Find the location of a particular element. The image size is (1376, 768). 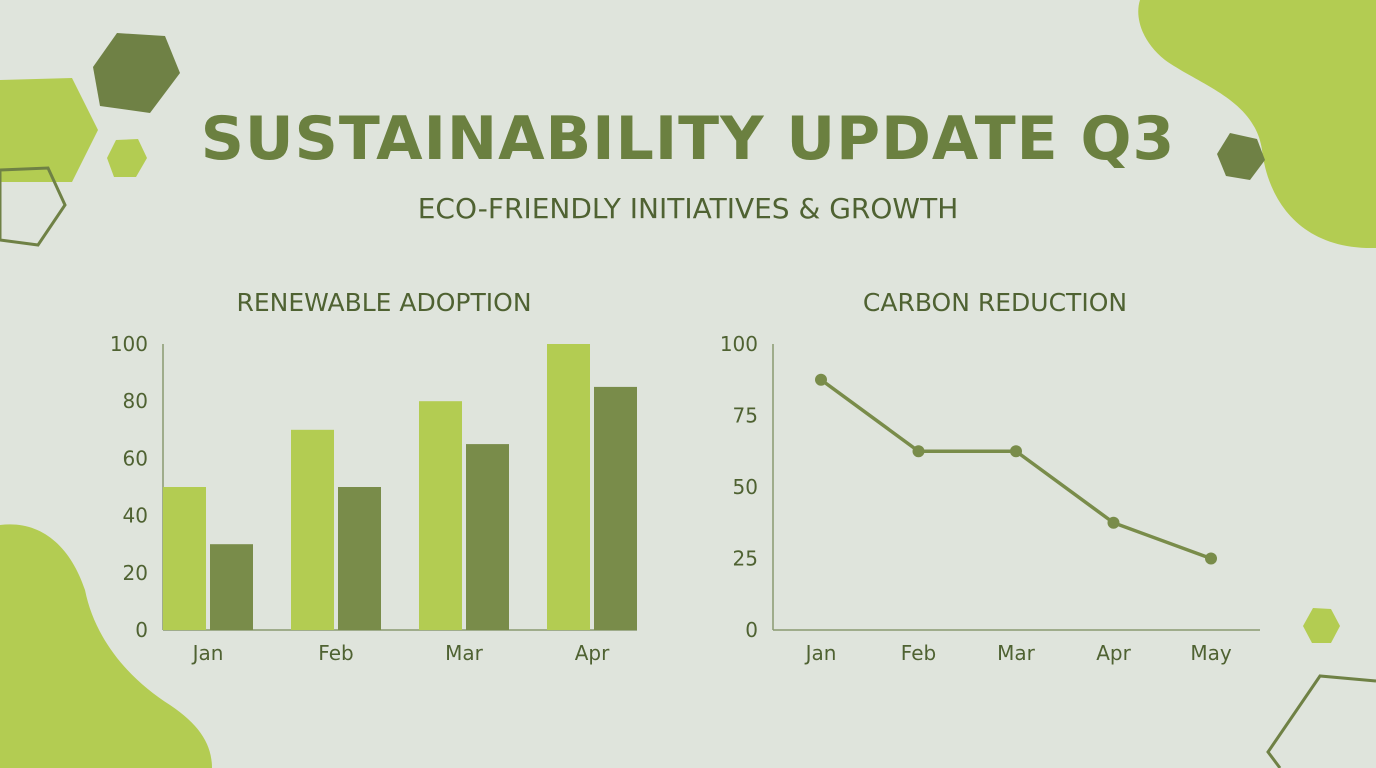

hexagon-dark-top-left is located at coordinates (136, 73).